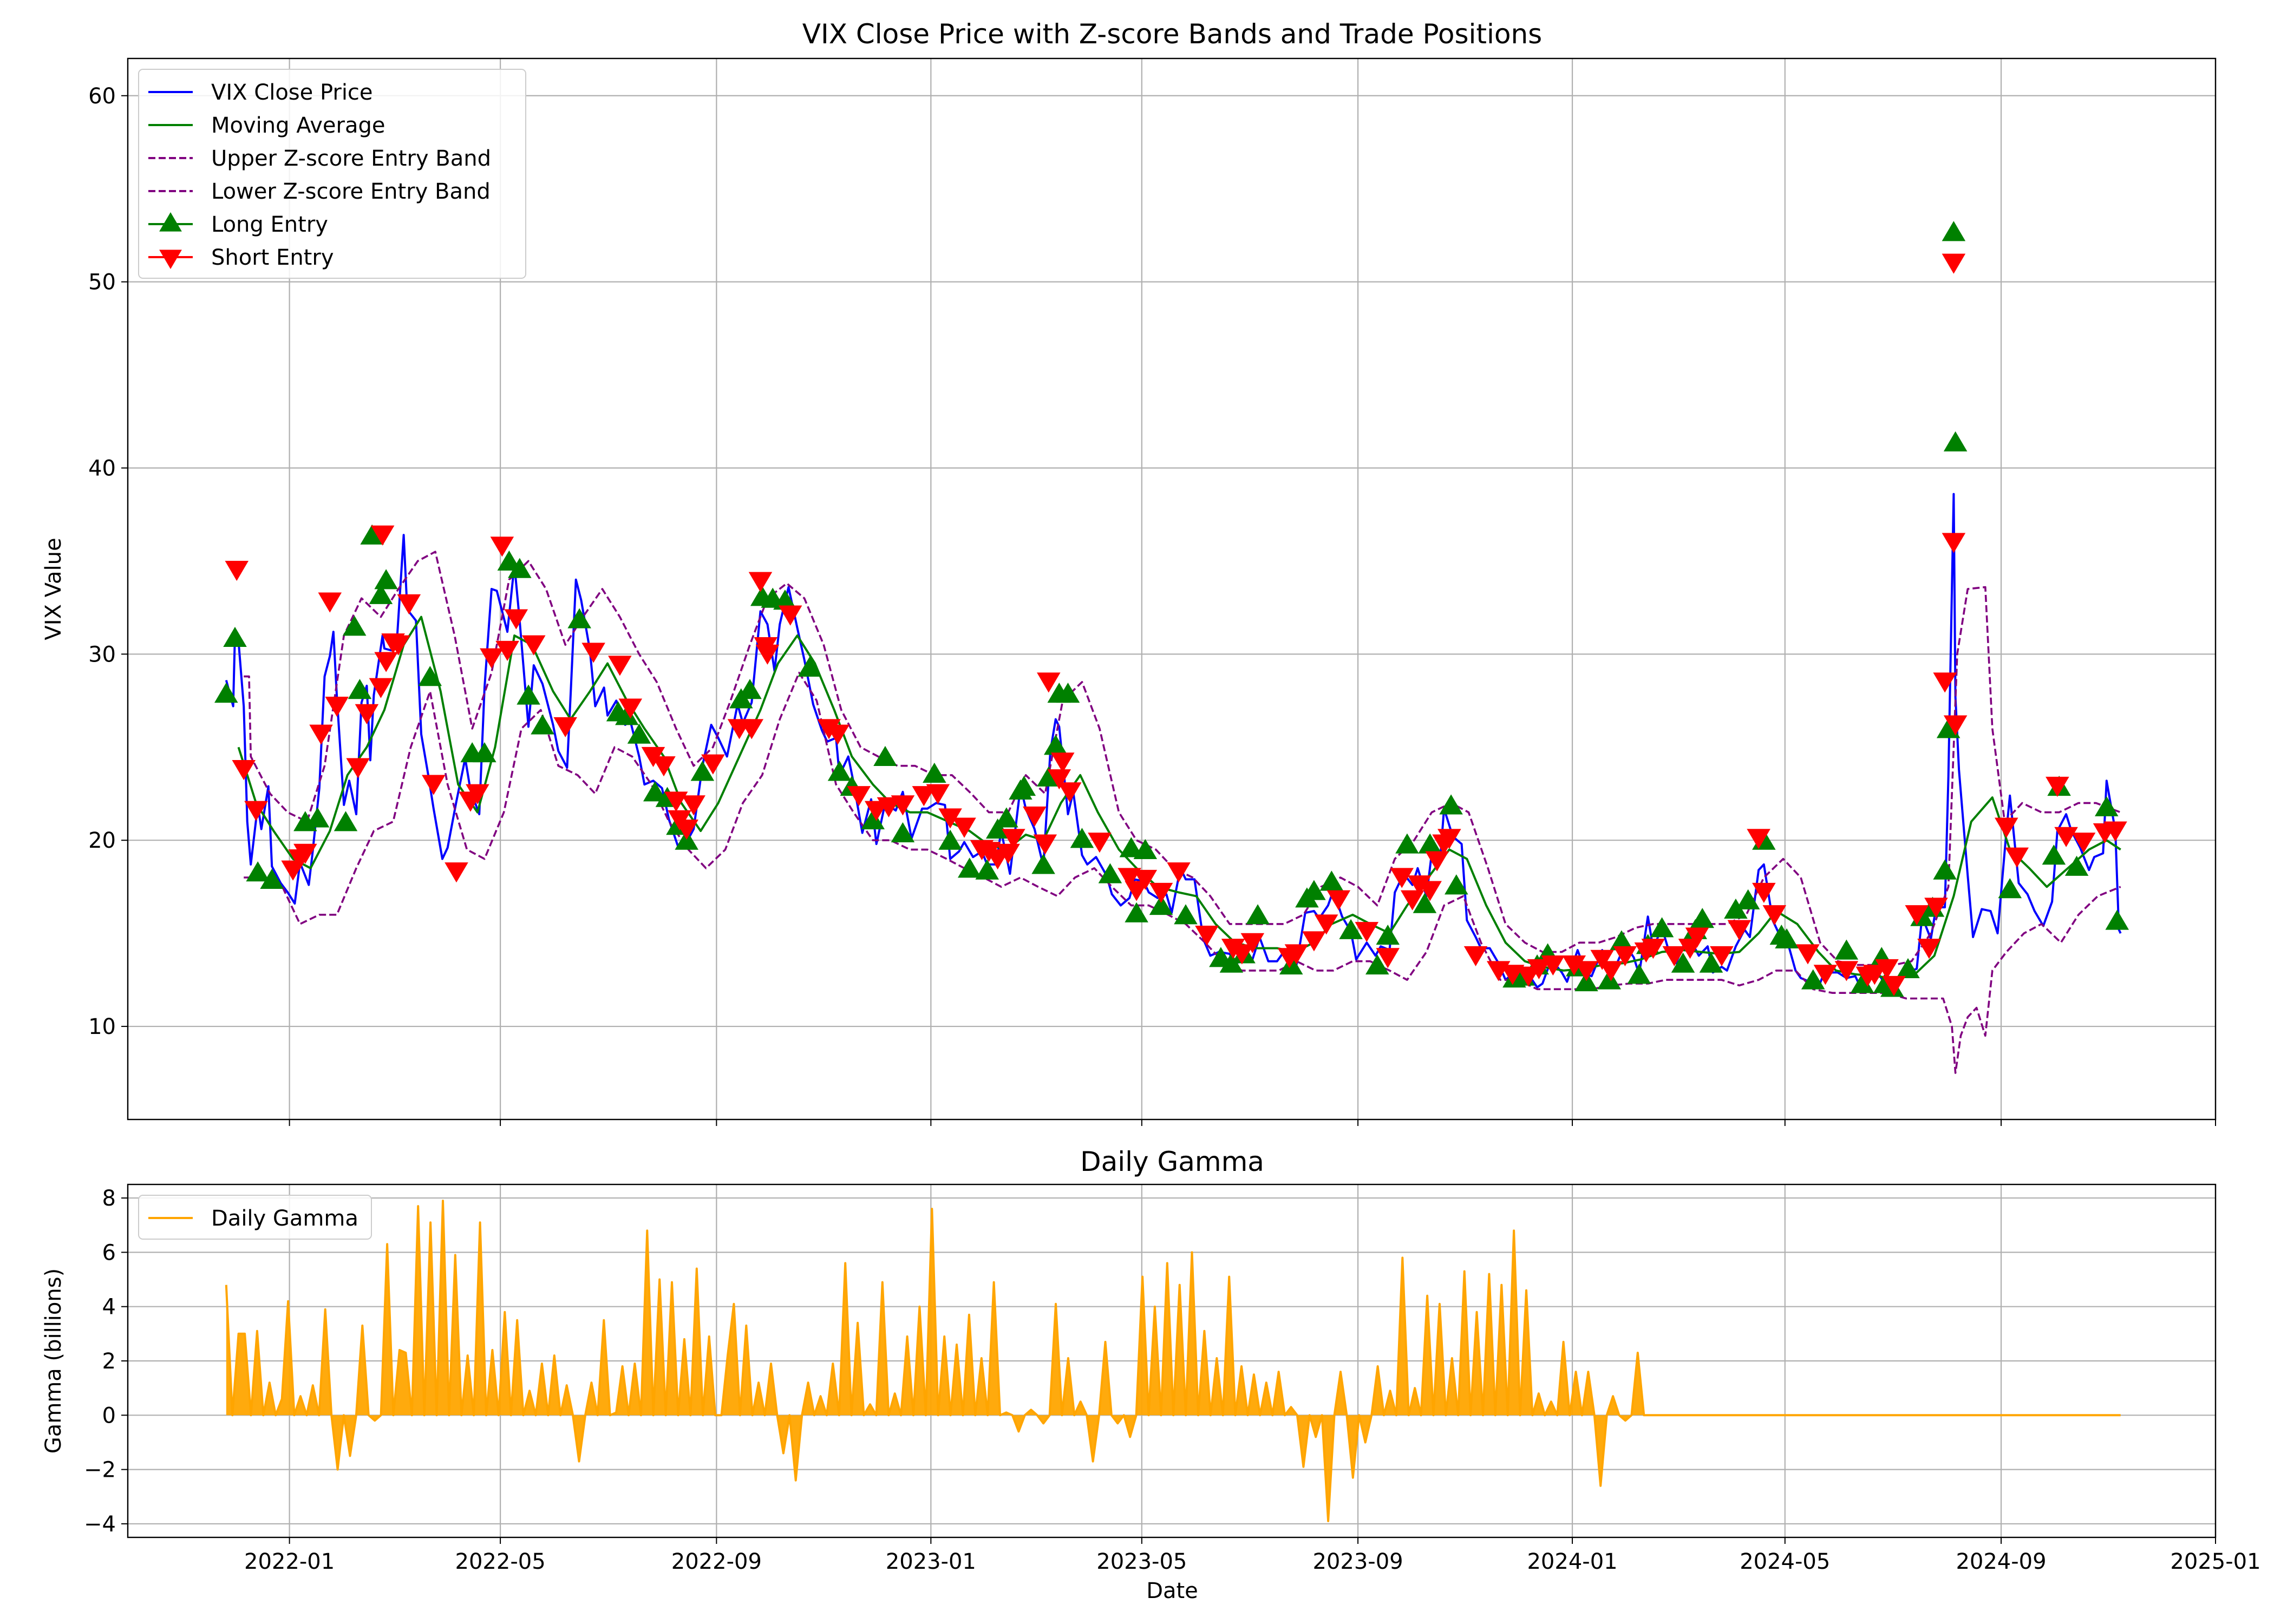 The height and width of the screenshot is (1624, 2274). I want to click on legend-marker-long-entry, so click(171, 222).